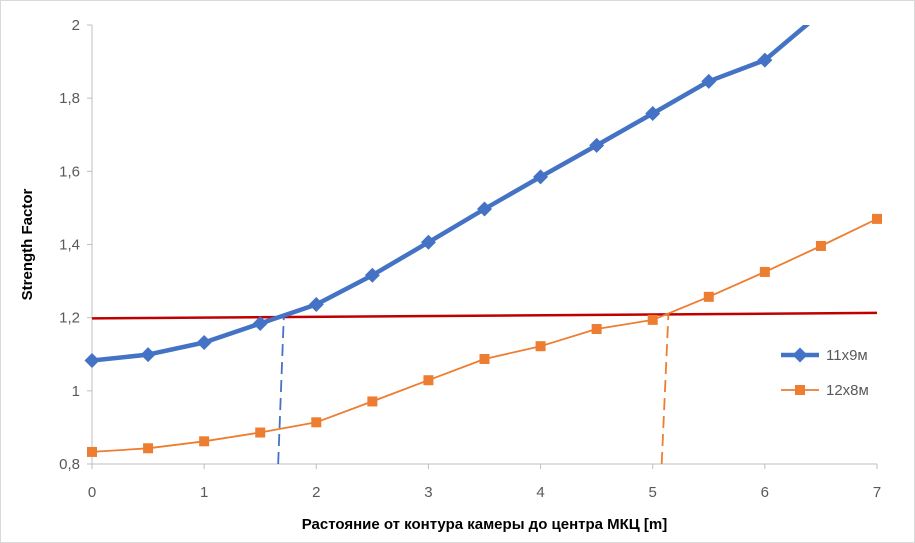  Describe the element at coordinates (76, 25) in the screenshot. I see `y-tick-label: 2` at that location.